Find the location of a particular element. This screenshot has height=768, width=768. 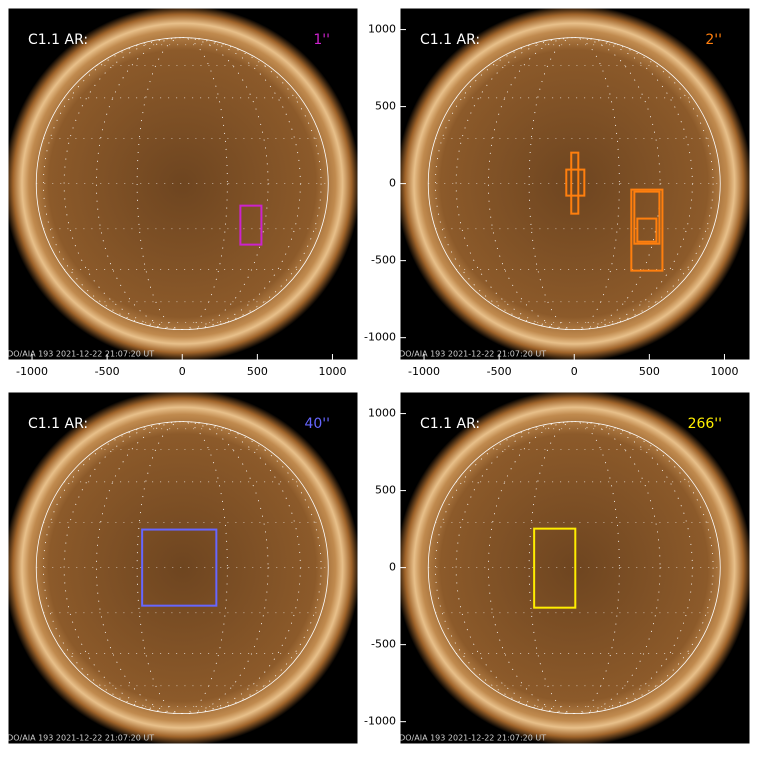

panel-label: 266'' is located at coordinates (705, 424).